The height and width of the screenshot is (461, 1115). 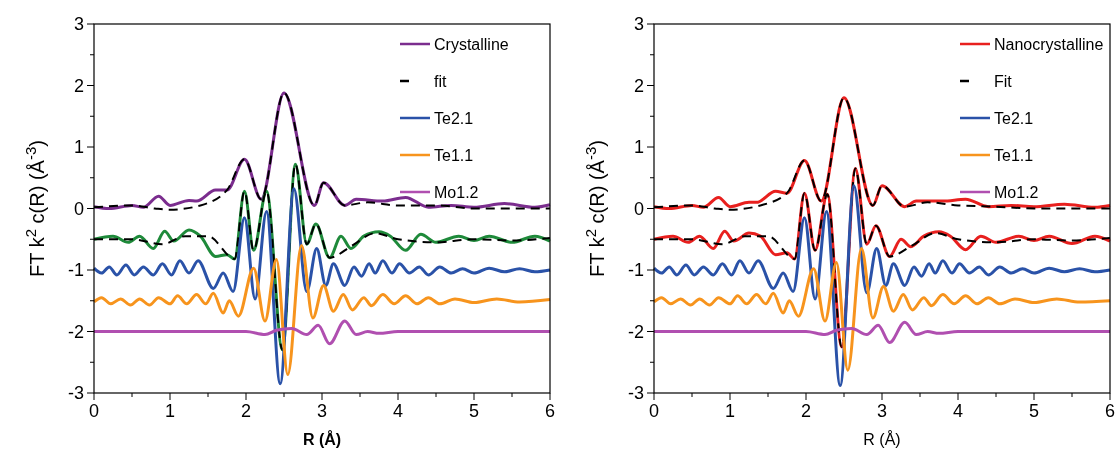 I want to click on legend-label: Nanocrystalline, so click(x=1049, y=44).